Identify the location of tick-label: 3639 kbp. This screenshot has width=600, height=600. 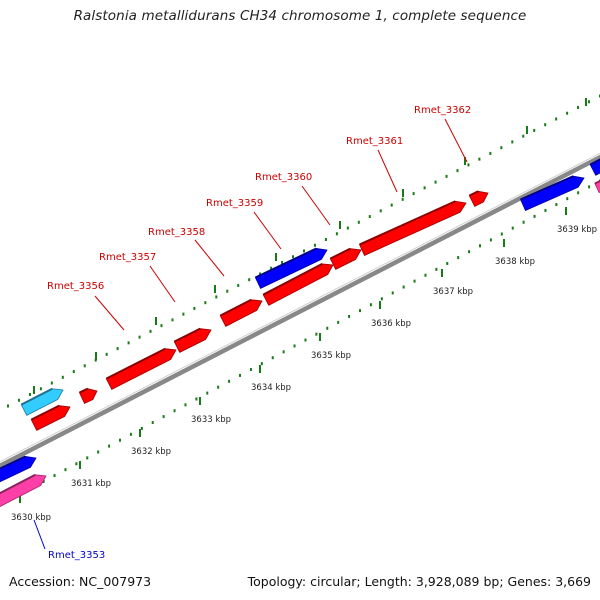
(577, 230).